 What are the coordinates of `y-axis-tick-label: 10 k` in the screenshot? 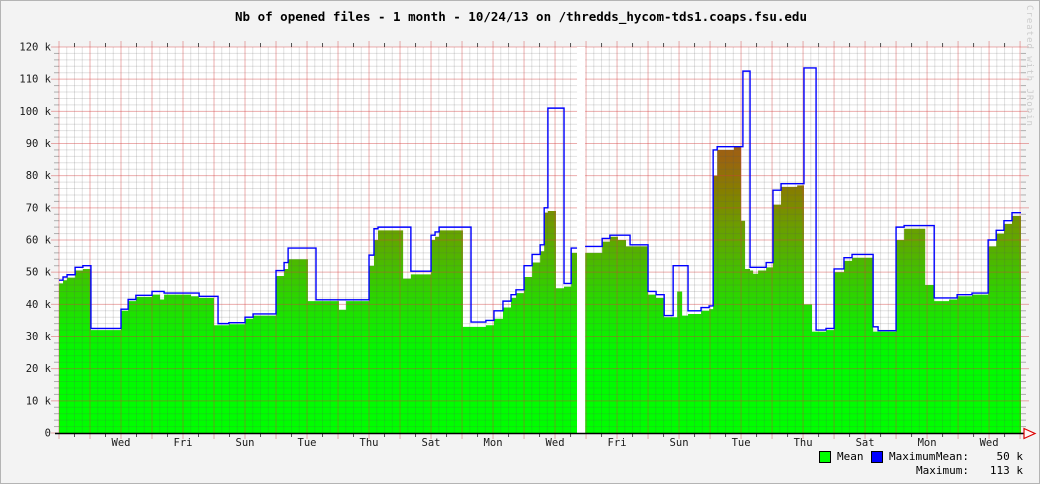 It's located at (39, 401).